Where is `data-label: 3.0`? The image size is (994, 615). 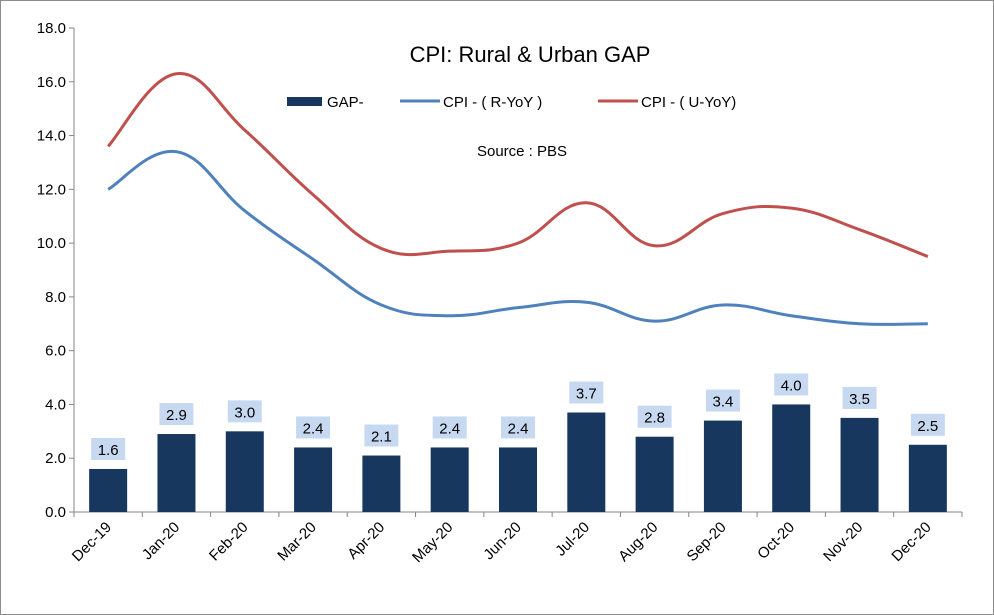
data-label: 3.0 is located at coordinates (244, 412).